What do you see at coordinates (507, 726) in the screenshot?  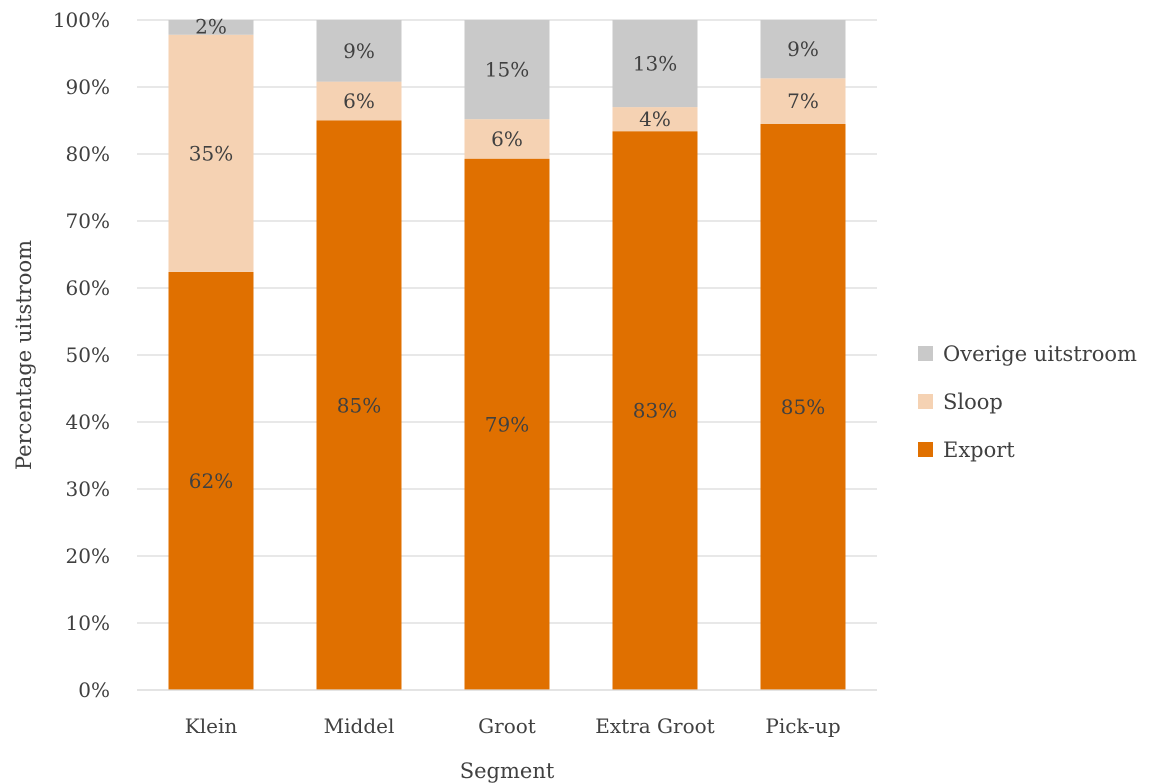 I see `x-tick-label: Groot` at bounding box center [507, 726].